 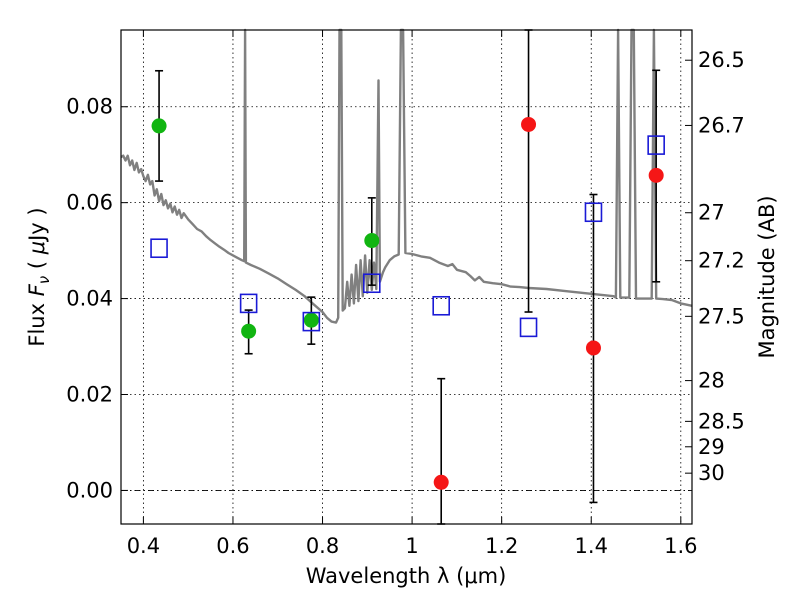 What do you see at coordinates (44, 280) in the screenshot?
I see `y-title-subscript: ν` at bounding box center [44, 280].